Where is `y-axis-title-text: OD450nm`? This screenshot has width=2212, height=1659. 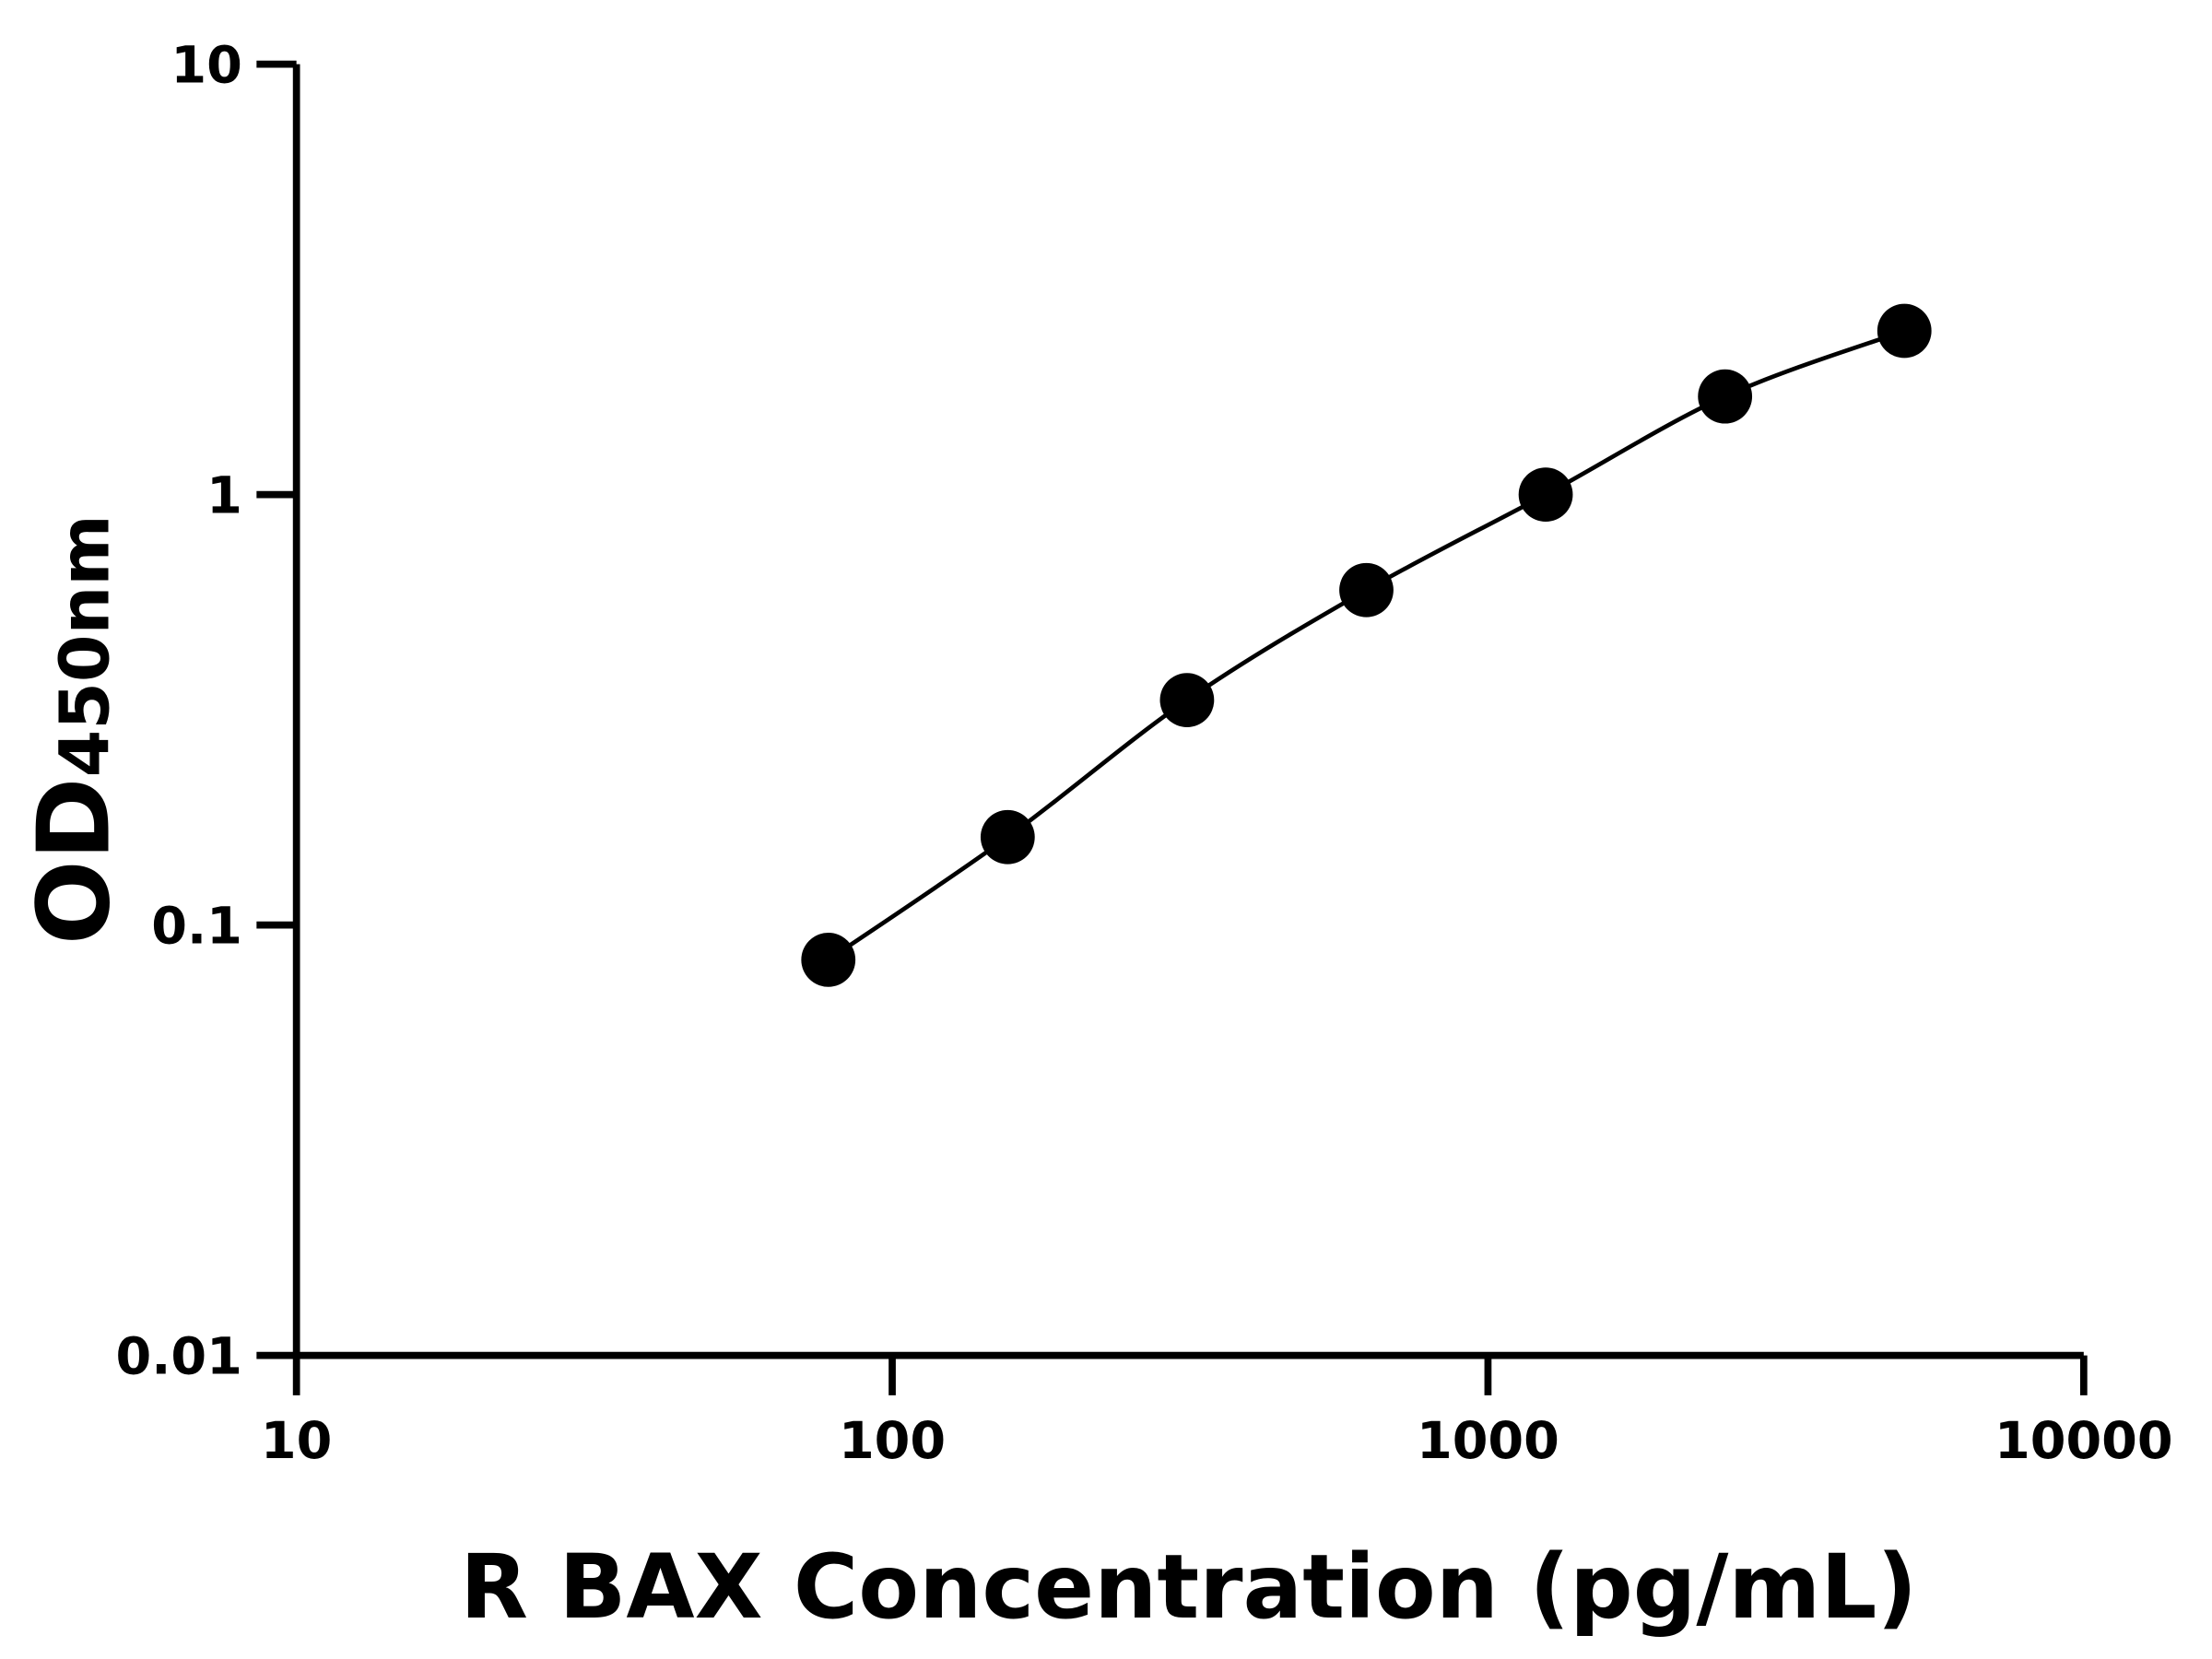 y-axis-title-text: OD450nm is located at coordinates (75, 729).